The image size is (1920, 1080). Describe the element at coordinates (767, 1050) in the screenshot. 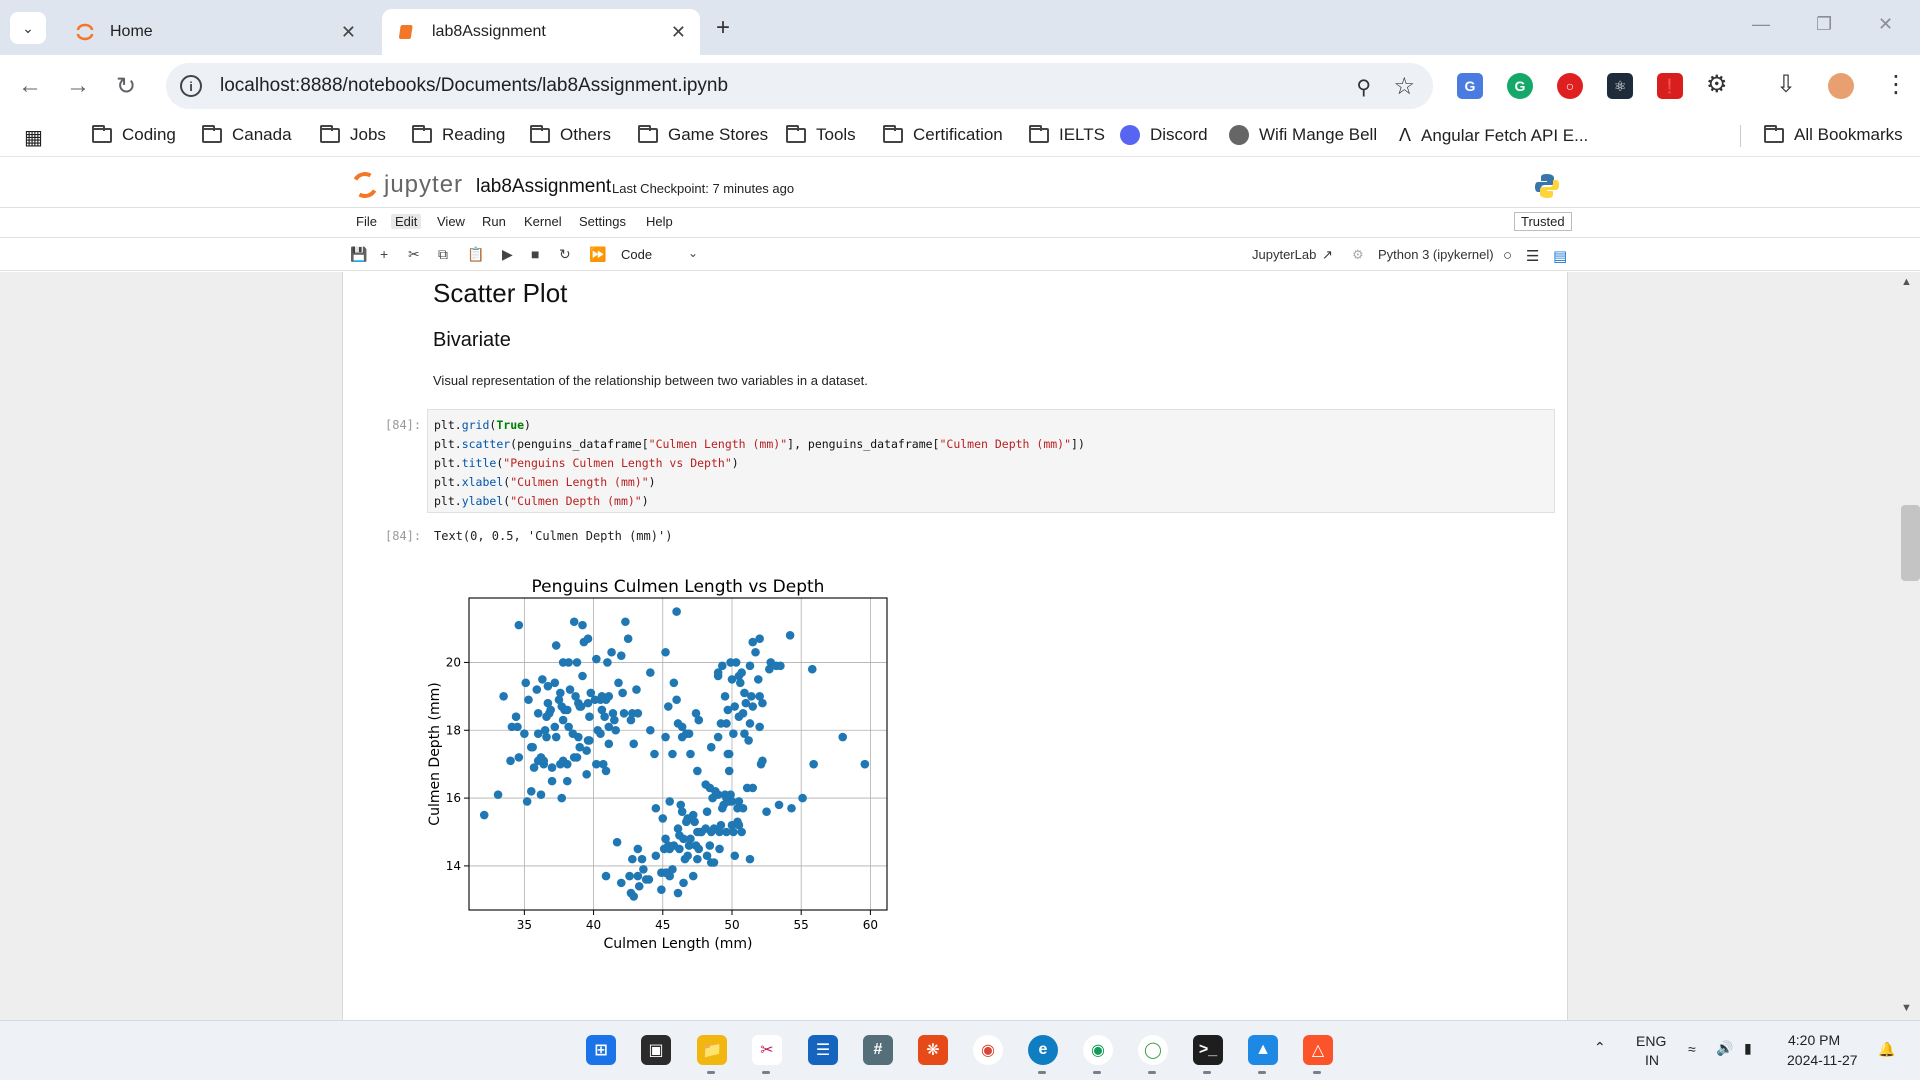

I see `snipping-tool-icon: ✂` at that location.